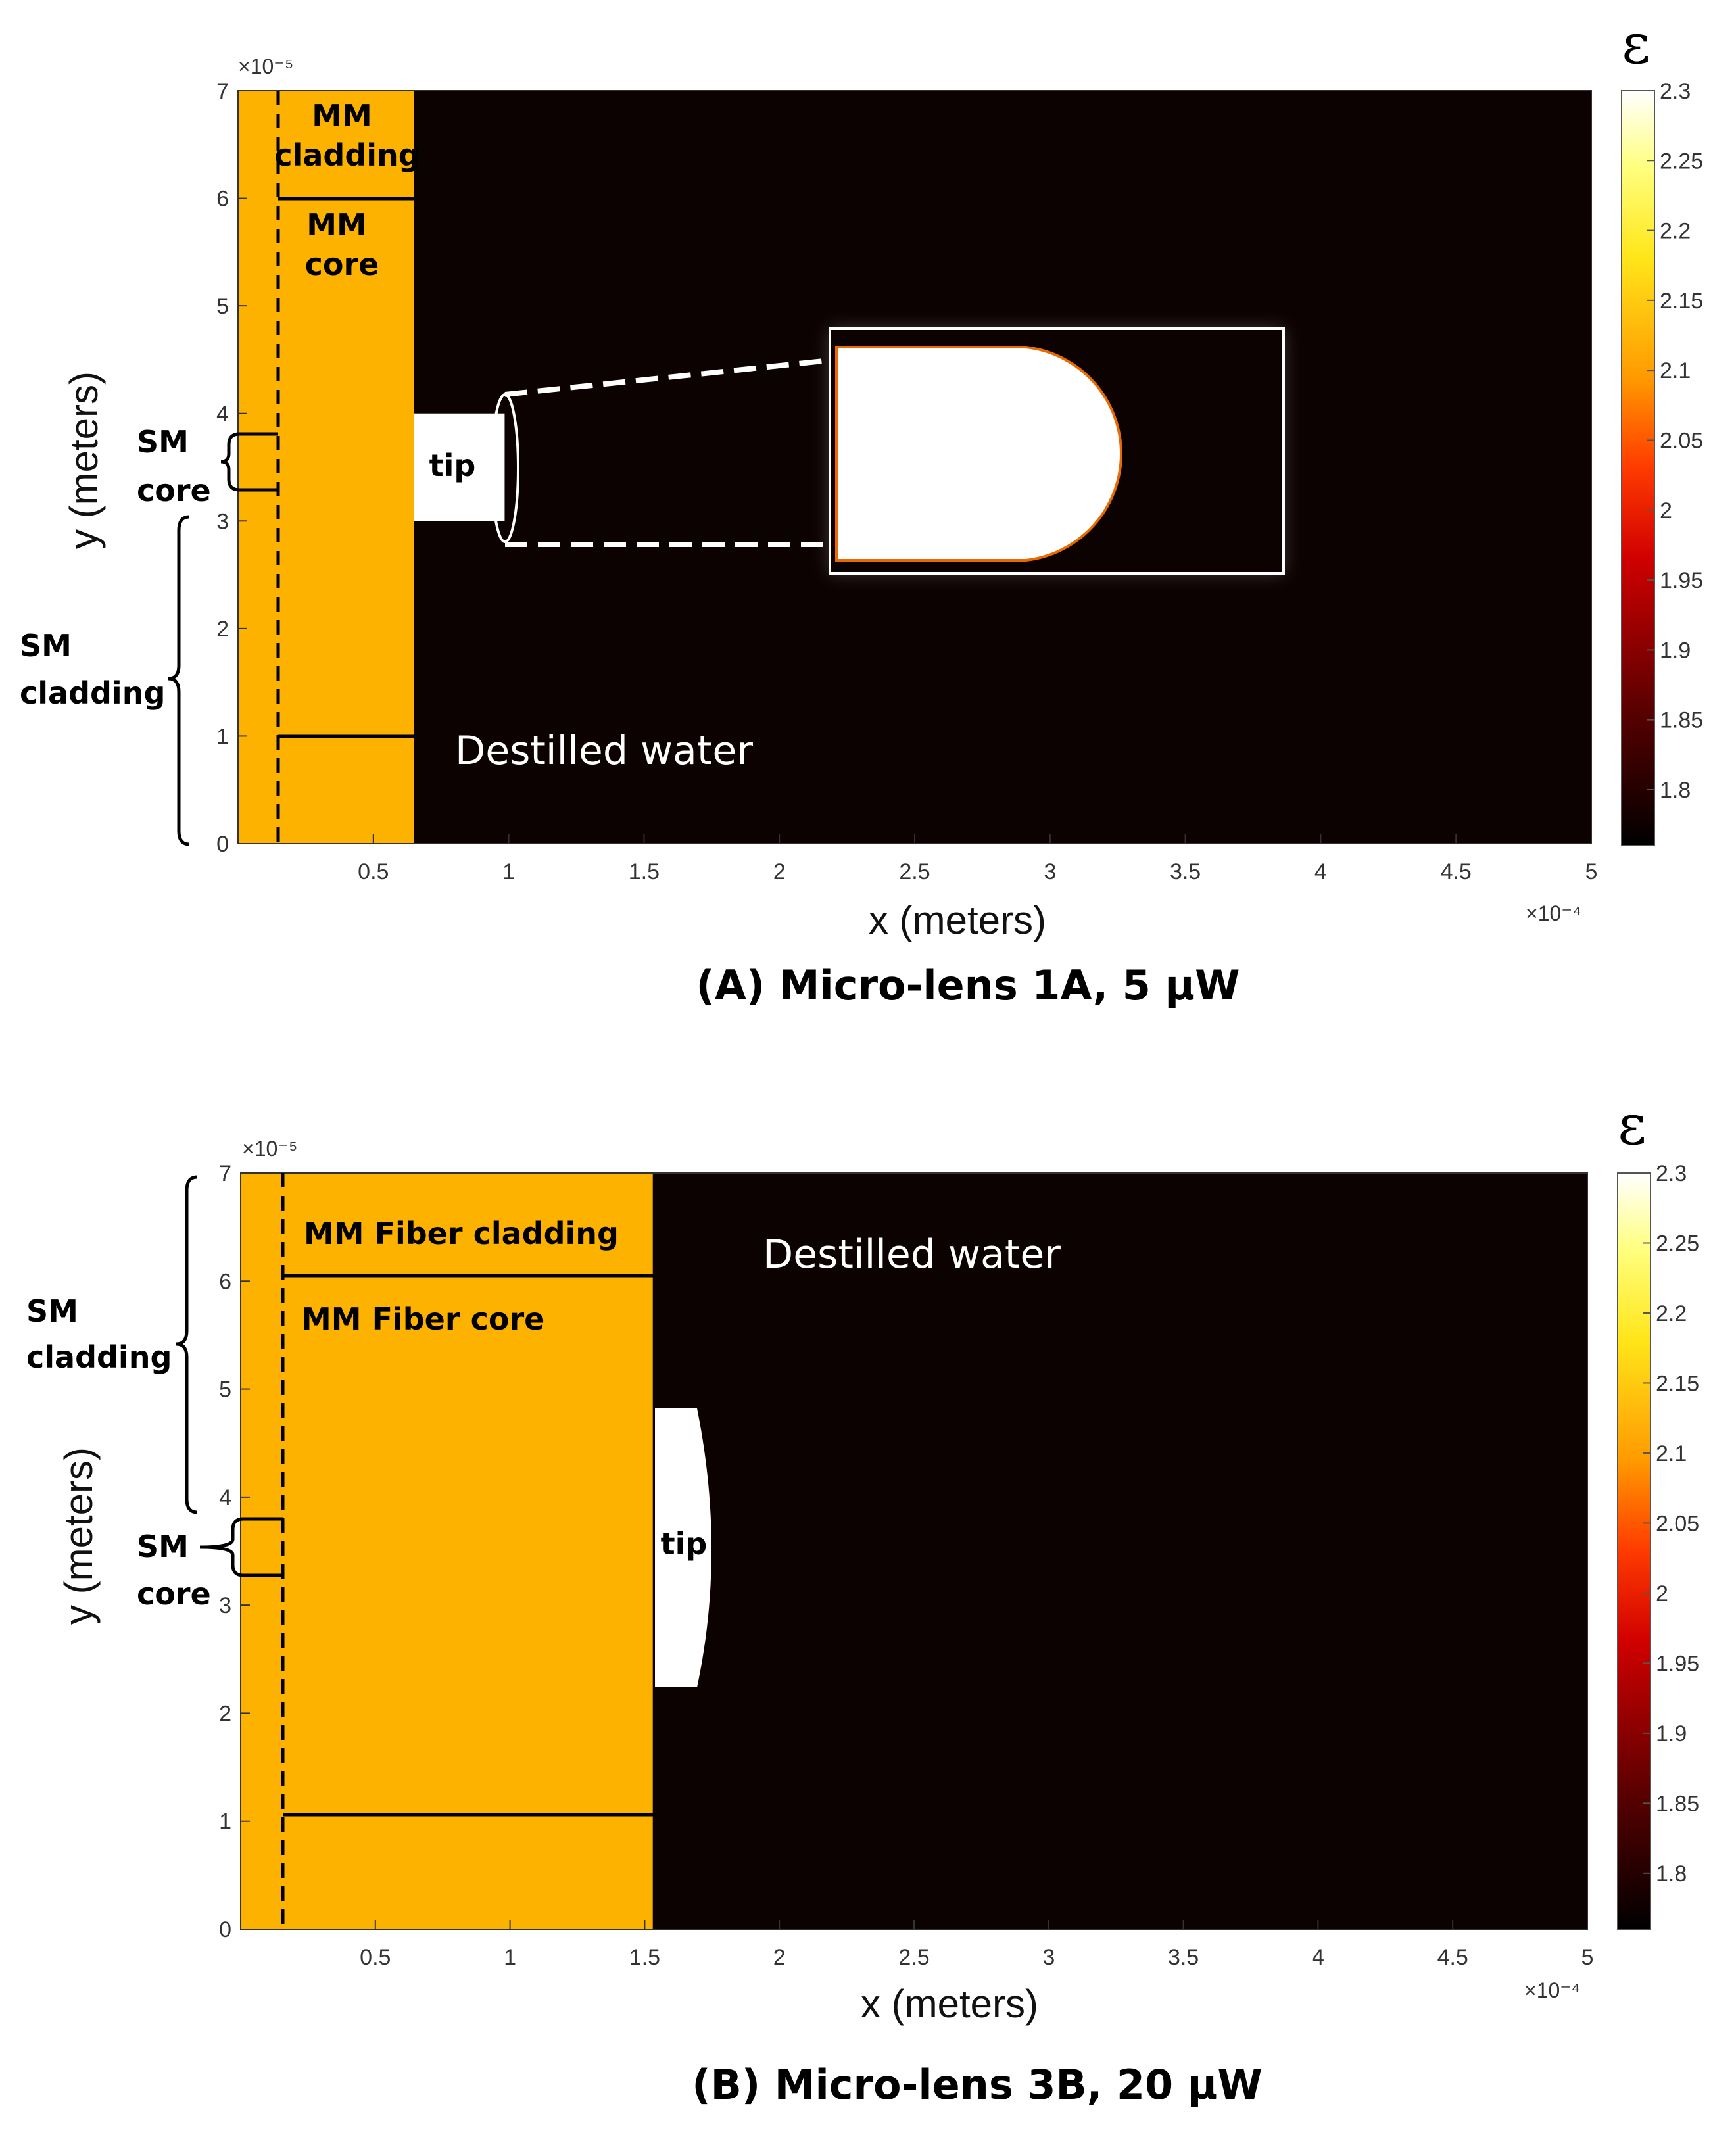 This screenshot has width=1736, height=2135. I want to click on mm-core-label: MM Fiber core, so click(423, 1319).